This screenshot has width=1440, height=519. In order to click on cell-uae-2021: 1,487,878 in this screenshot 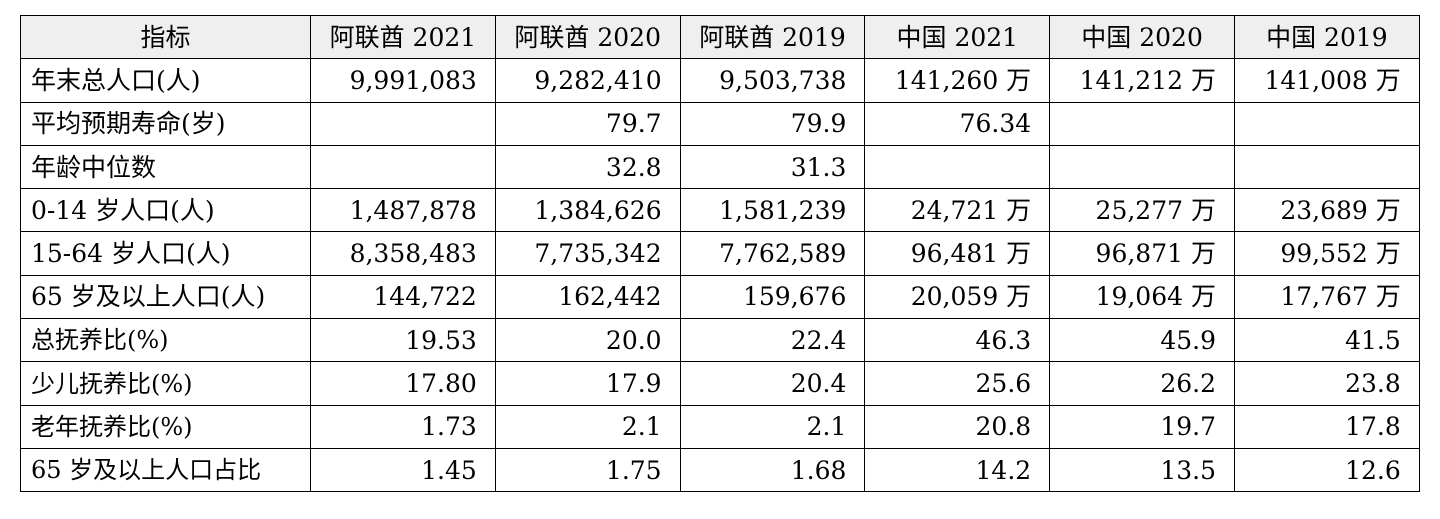, I will do `click(403, 210)`.